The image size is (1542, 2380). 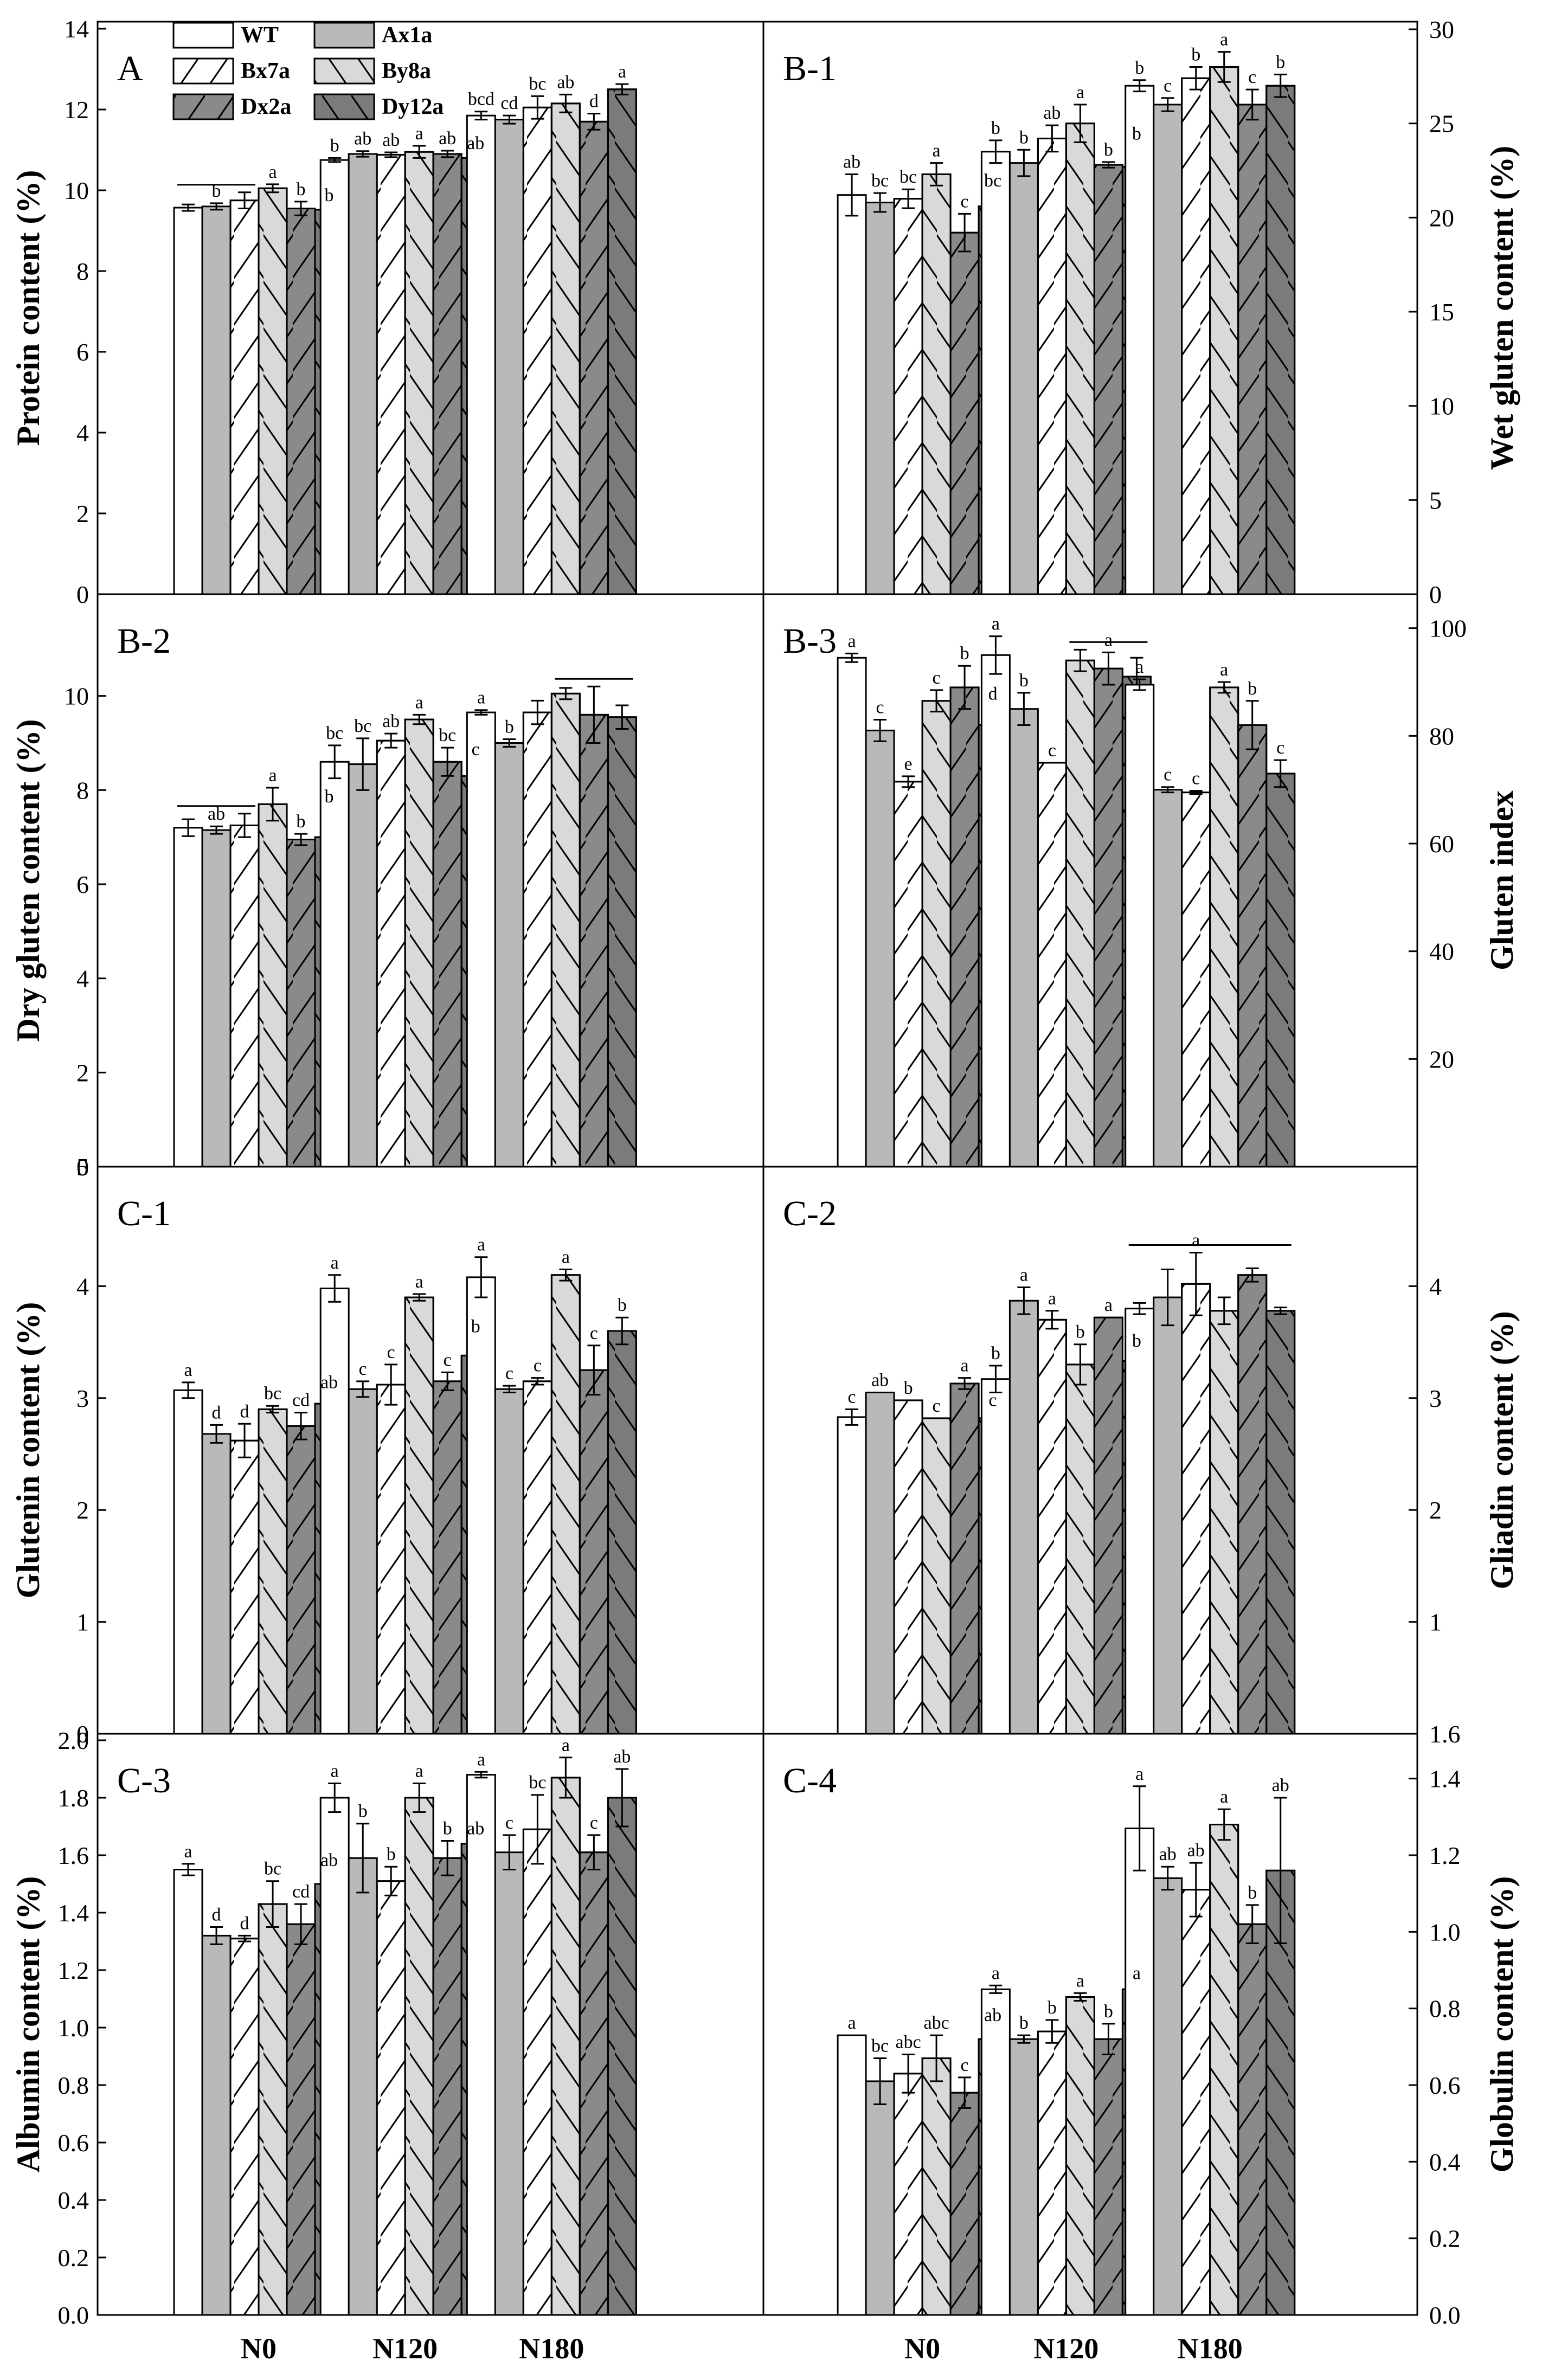 What do you see at coordinates (363, 1812) in the screenshot?
I see `c-3-sig-g1-s1: b` at bounding box center [363, 1812].